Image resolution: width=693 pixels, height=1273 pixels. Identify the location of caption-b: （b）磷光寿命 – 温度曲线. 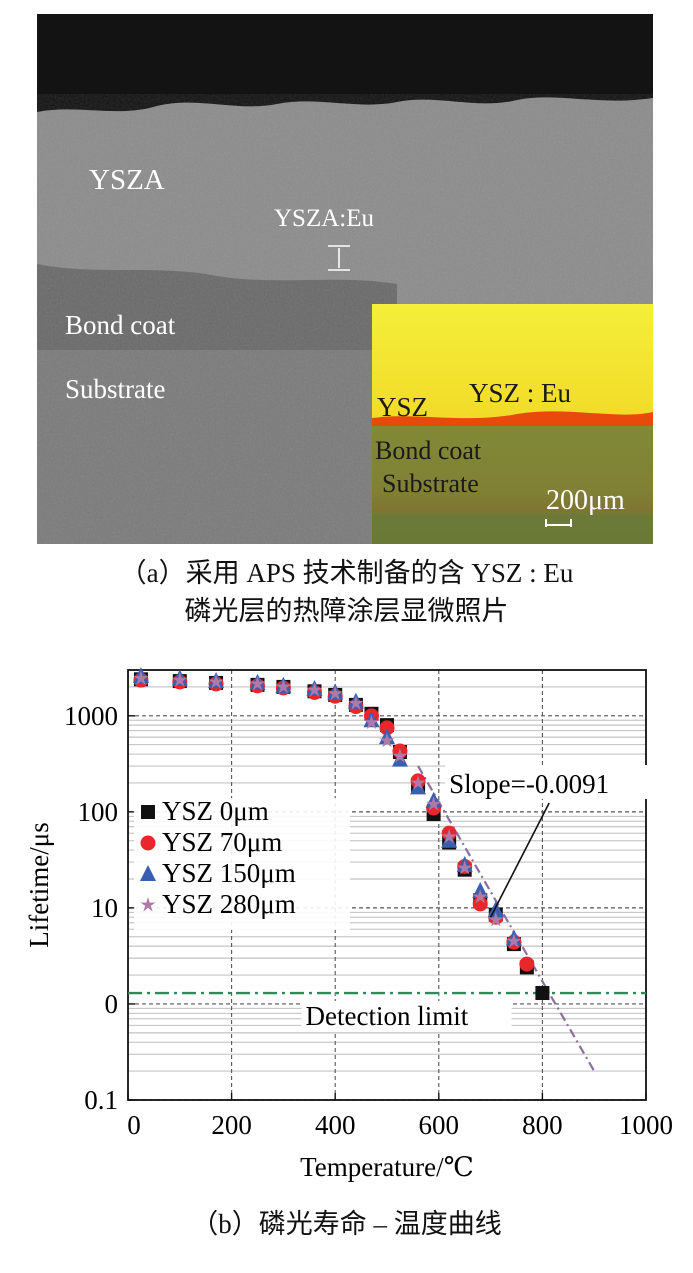
(346, 1224).